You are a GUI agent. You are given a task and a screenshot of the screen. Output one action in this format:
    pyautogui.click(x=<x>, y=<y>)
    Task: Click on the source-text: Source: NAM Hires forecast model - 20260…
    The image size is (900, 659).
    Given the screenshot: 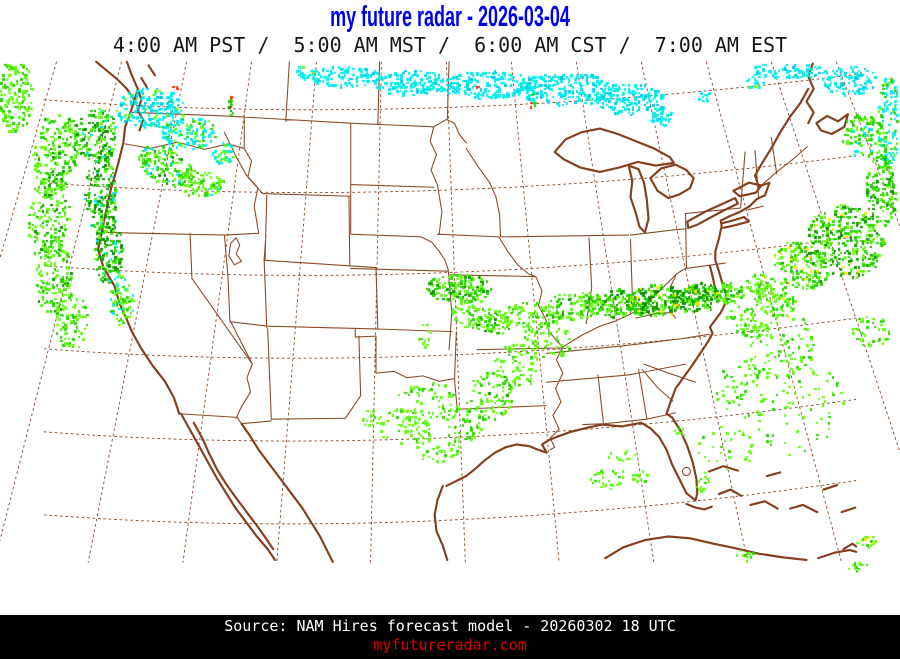 What is the action you would take?
    pyautogui.click(x=450, y=626)
    